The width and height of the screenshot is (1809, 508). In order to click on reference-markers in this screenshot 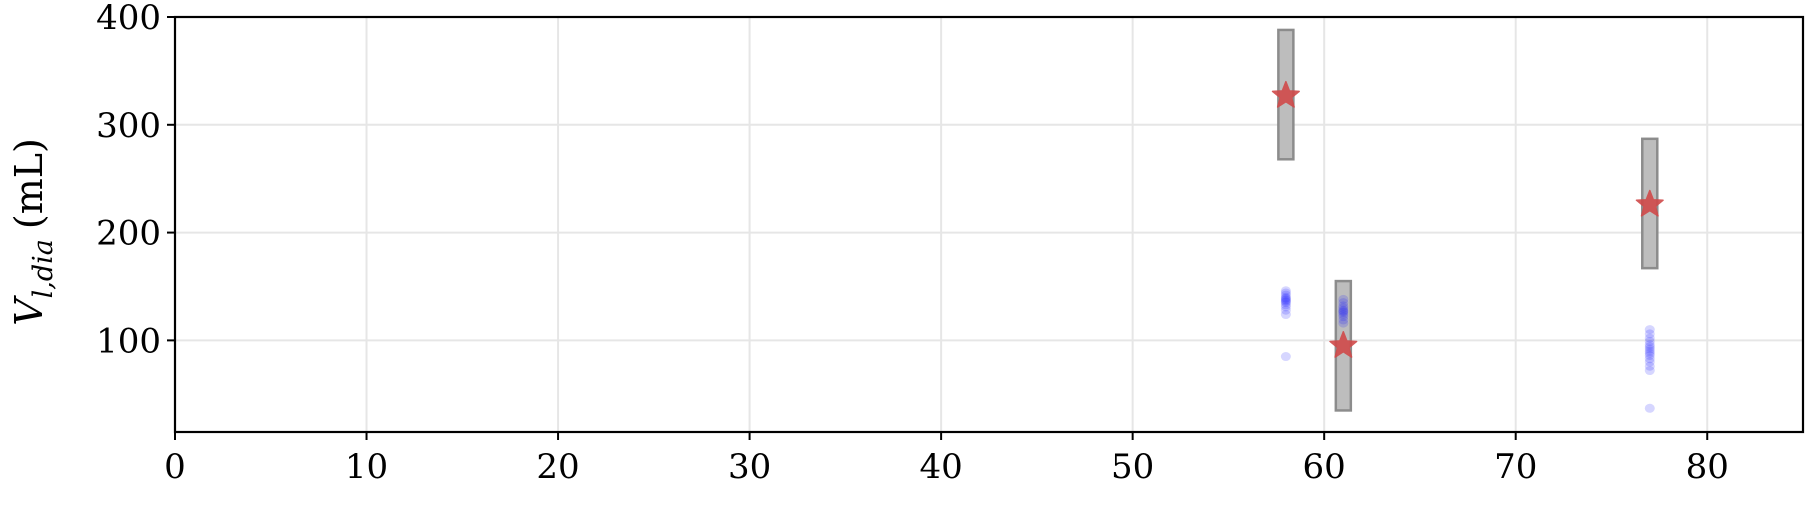, I will do `click(1467, 219)`.